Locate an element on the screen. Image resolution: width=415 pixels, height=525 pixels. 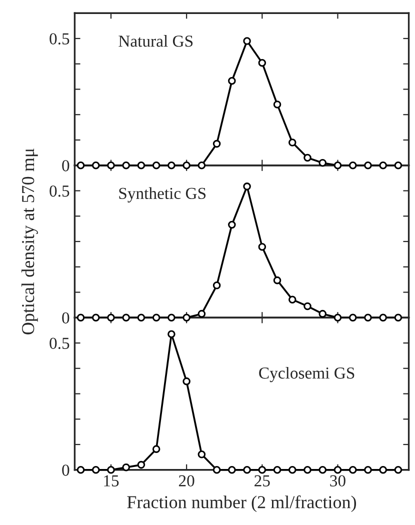
x-tick-label: 30 is located at coordinates (338, 480).